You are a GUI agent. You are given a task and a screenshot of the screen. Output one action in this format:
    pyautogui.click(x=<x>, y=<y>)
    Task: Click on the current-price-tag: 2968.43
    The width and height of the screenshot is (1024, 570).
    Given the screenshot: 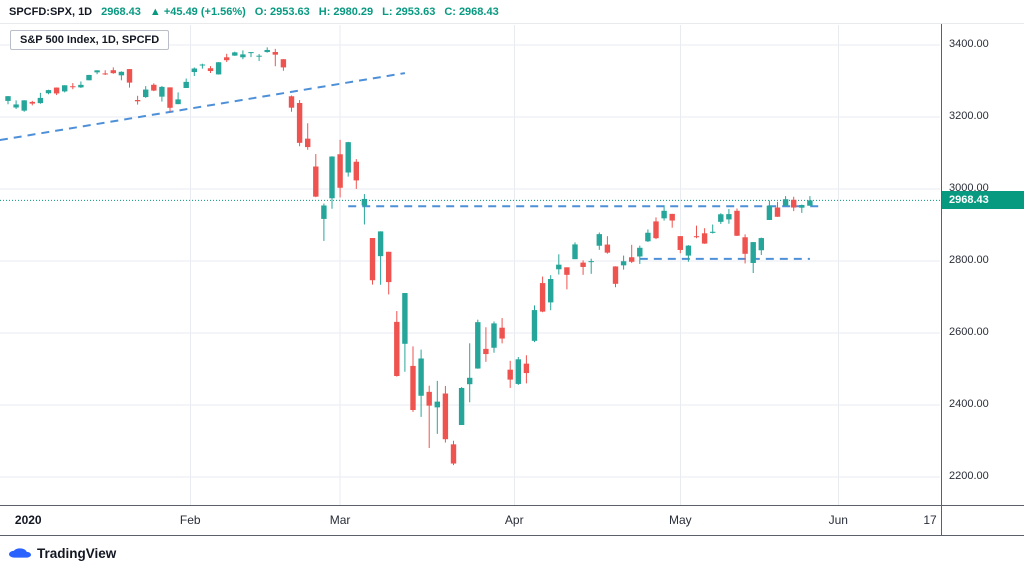 What is the action you would take?
    pyautogui.click(x=983, y=200)
    